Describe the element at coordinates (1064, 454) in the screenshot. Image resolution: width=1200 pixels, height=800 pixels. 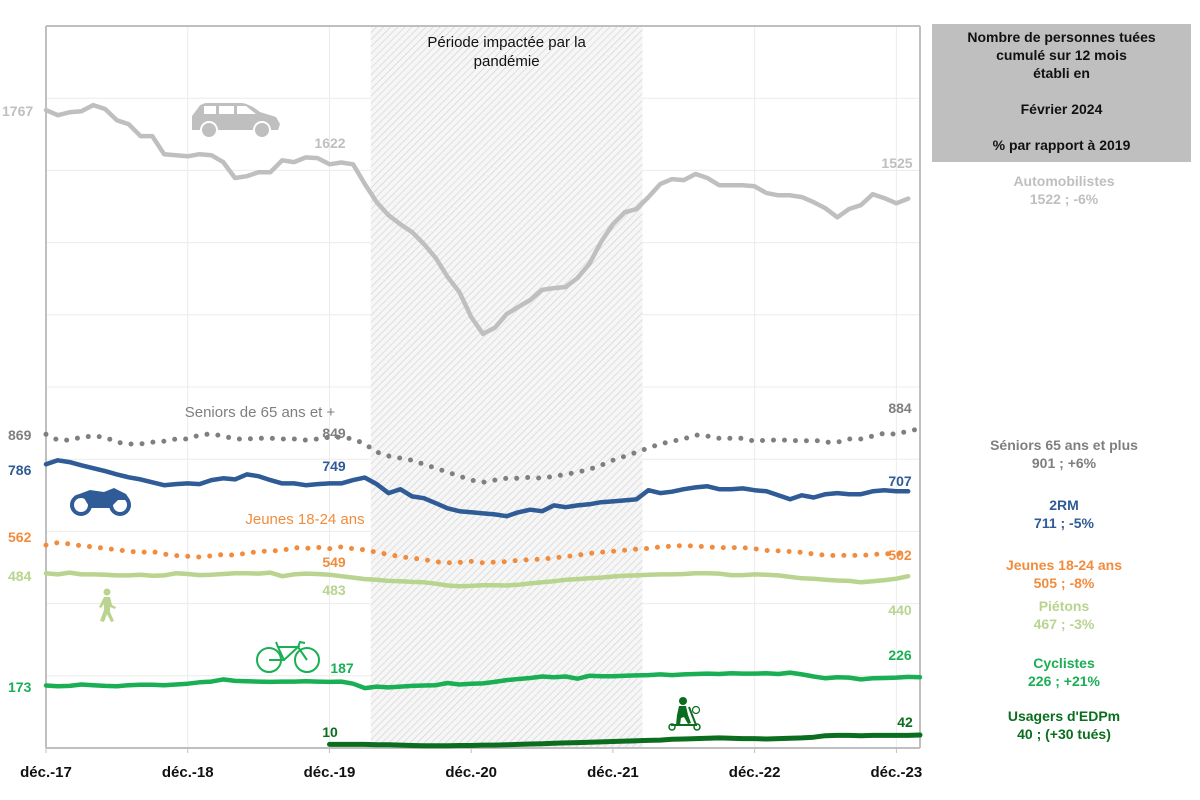
I see `legend-seniors: Séniors 65 ans et plus 901 ; +6%` at that location.